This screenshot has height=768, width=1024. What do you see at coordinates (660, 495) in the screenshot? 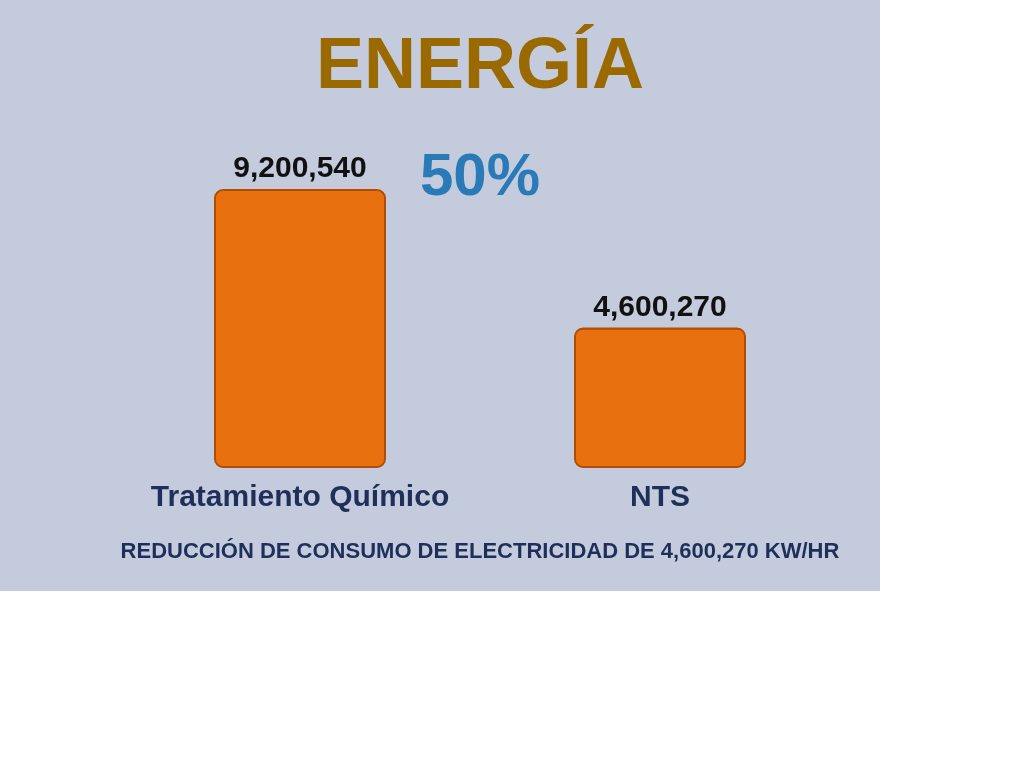
I see `x-tick-label: NTS` at bounding box center [660, 495].